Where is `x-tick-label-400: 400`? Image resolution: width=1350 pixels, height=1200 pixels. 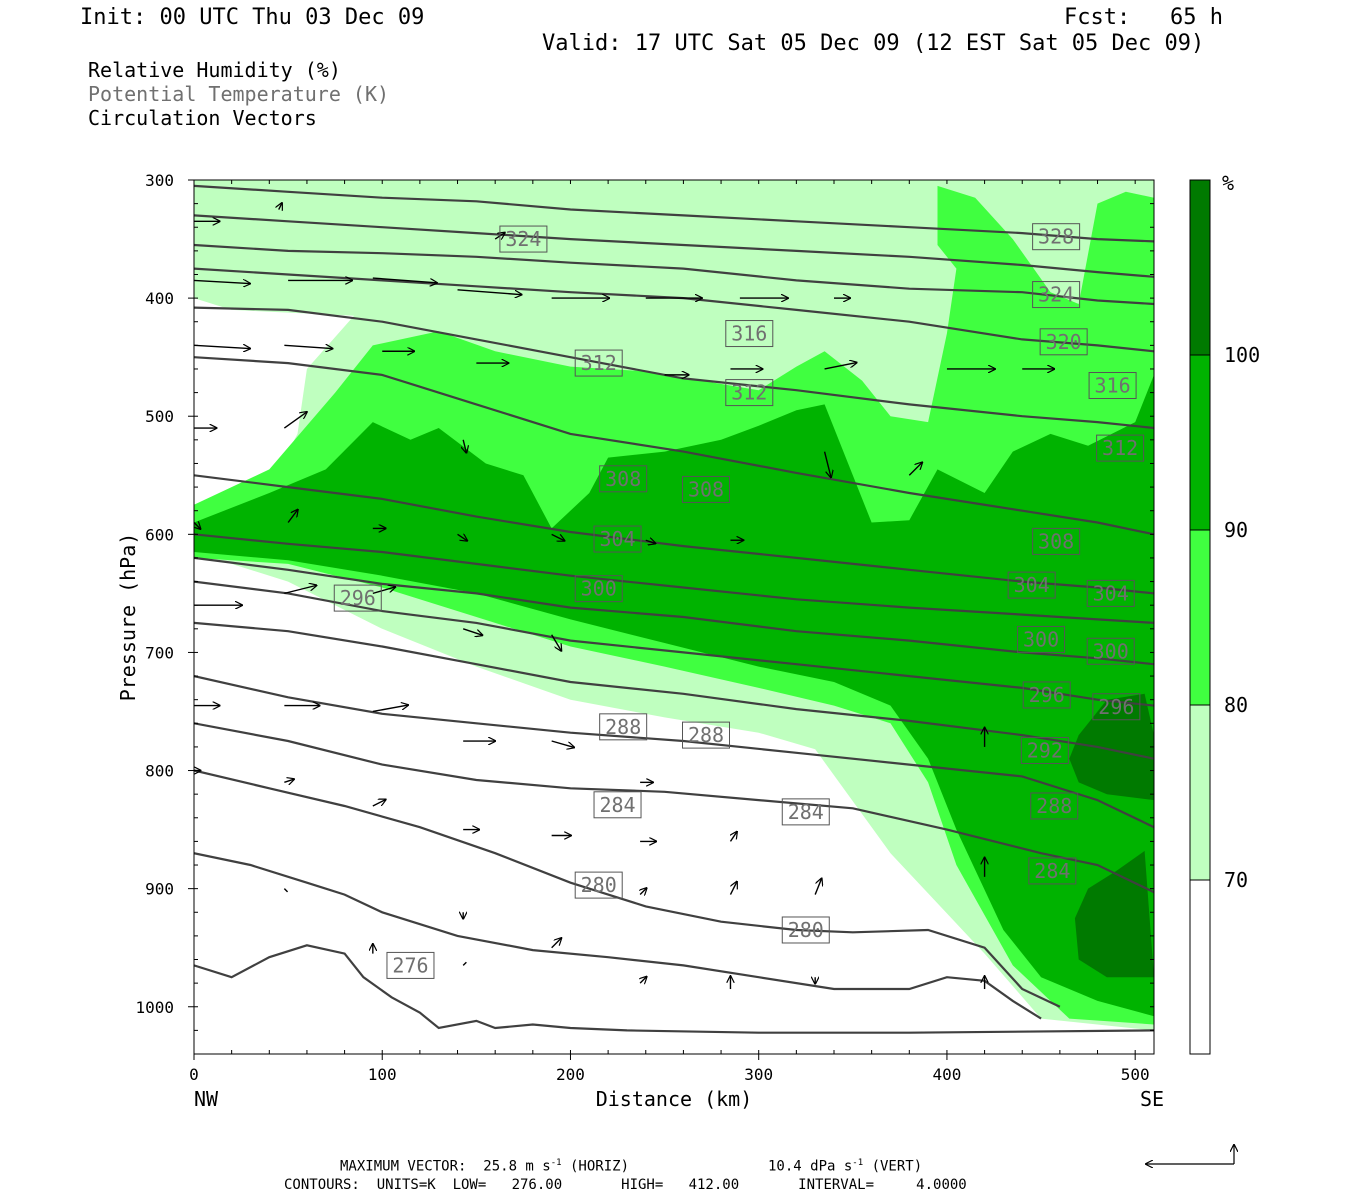
x-tick-label-400: 400 is located at coordinates (946, 1074).